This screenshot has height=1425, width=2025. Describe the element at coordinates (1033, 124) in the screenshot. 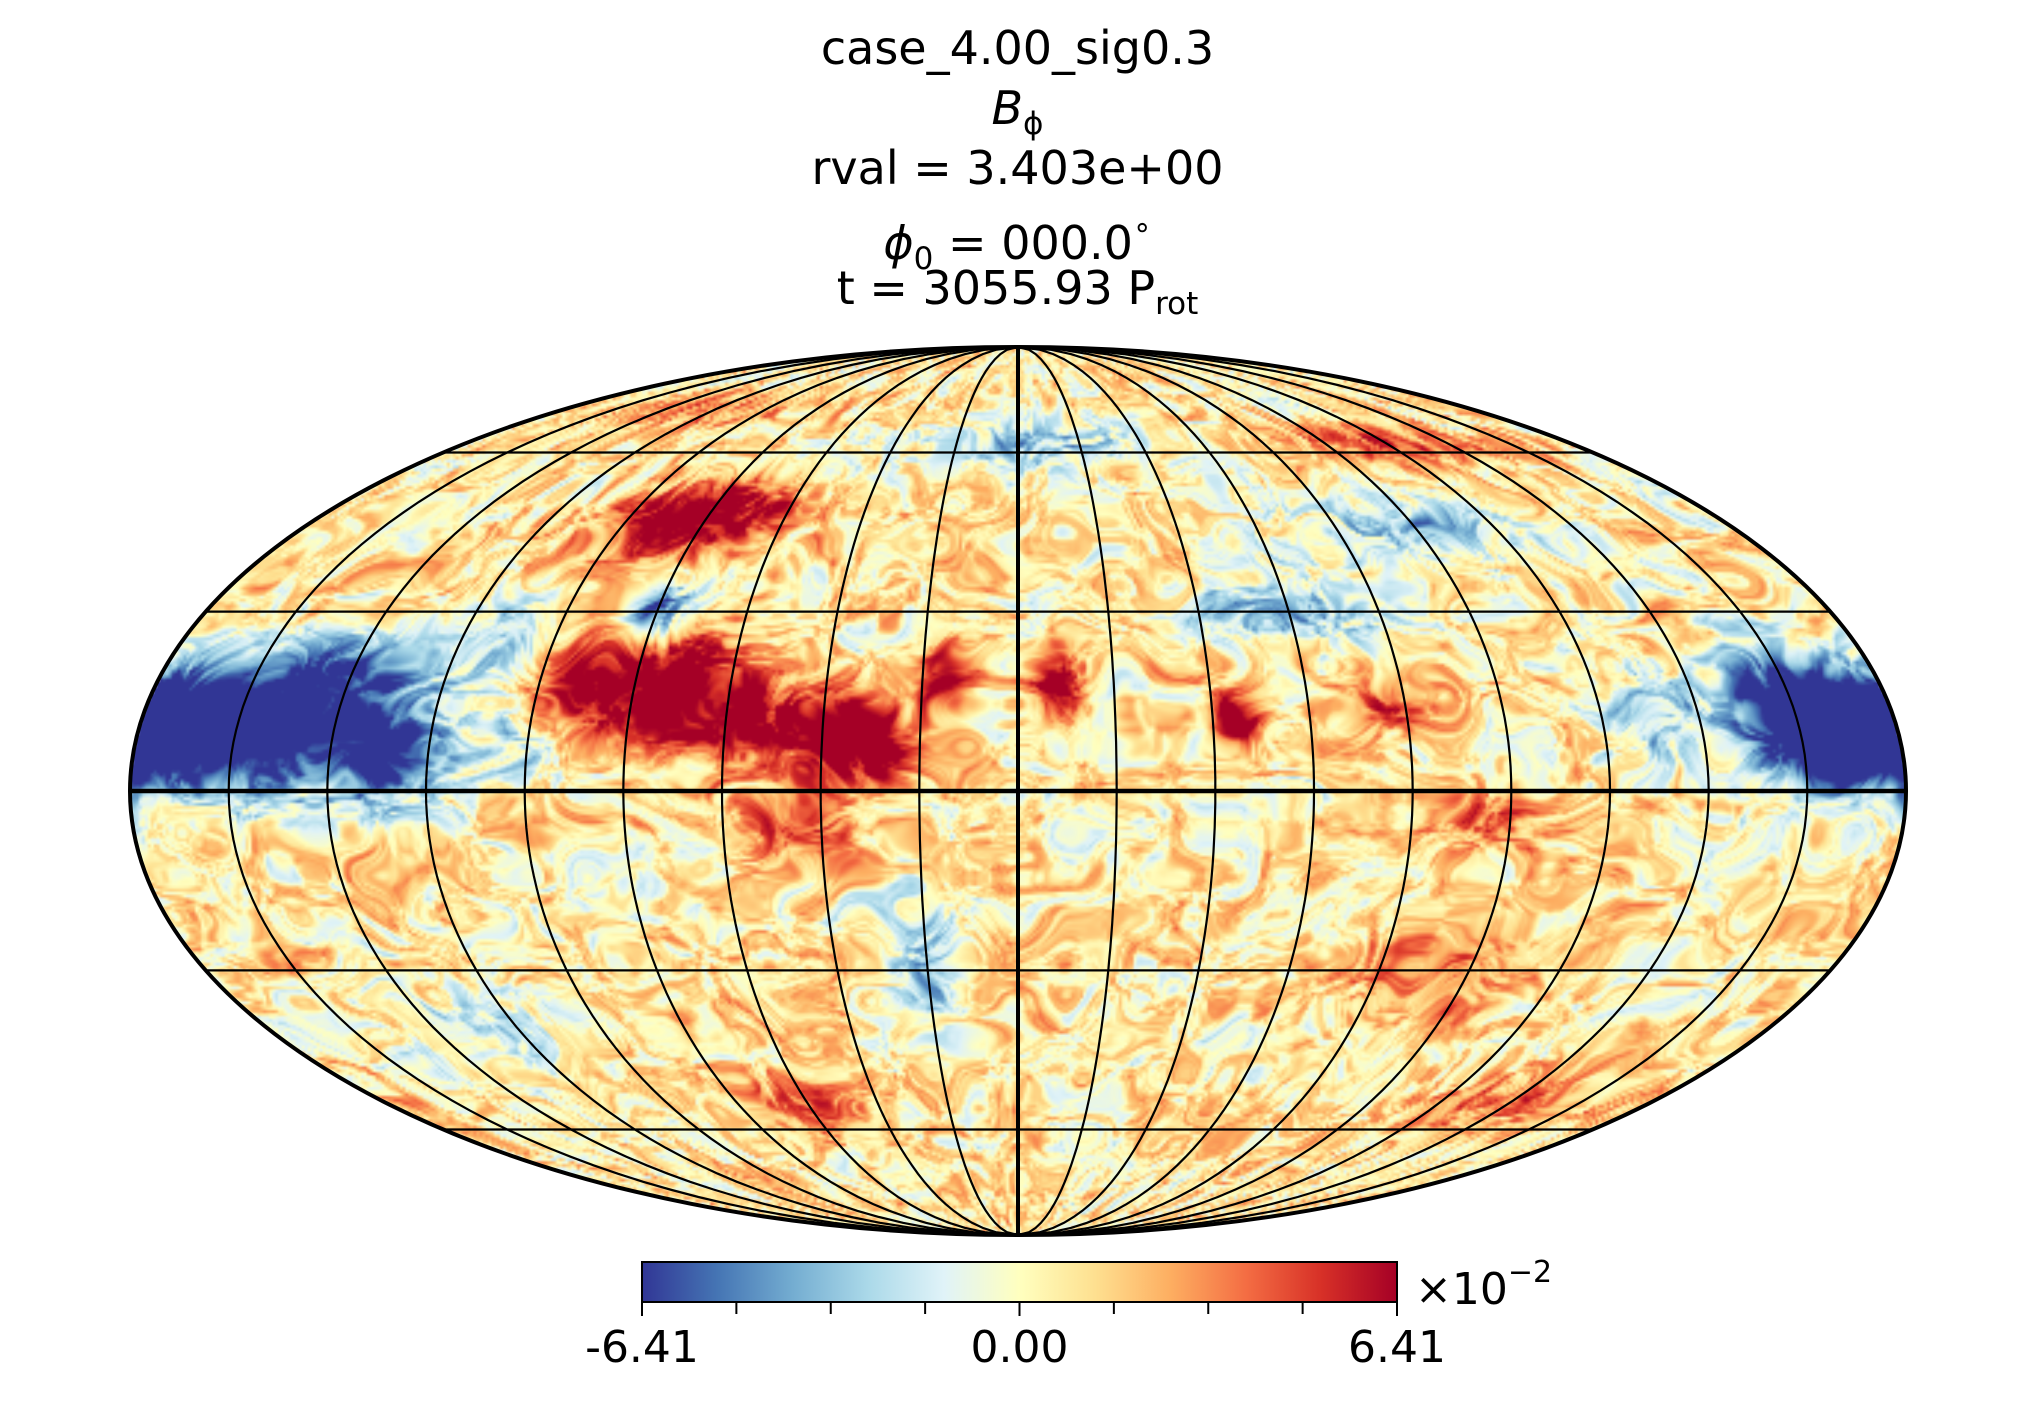

I see `variable-sub: ϕ` at that location.